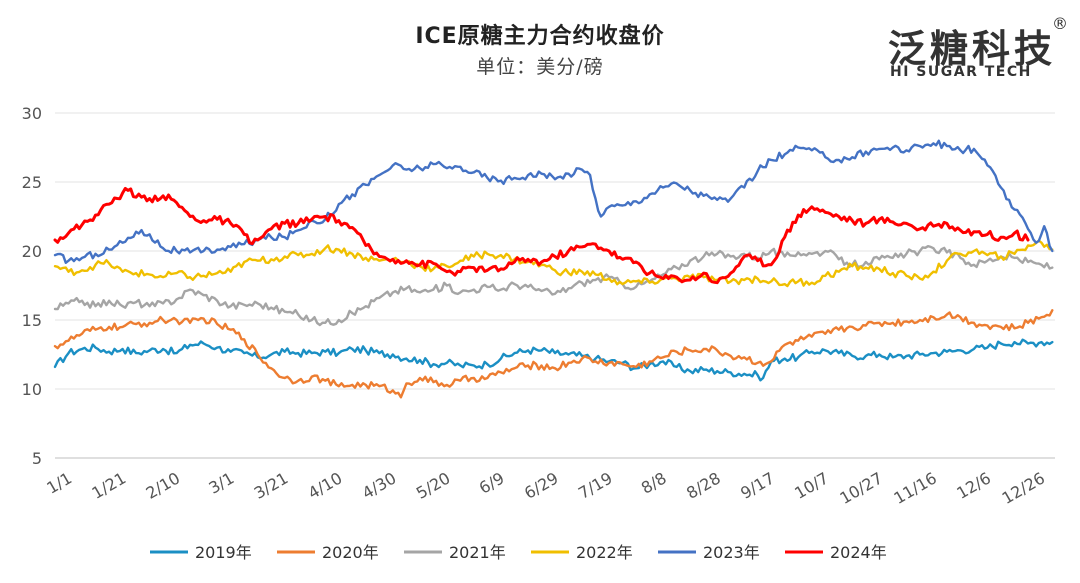 The height and width of the screenshot is (583, 1080). I want to click on series-line-2019年, so click(553, 360).